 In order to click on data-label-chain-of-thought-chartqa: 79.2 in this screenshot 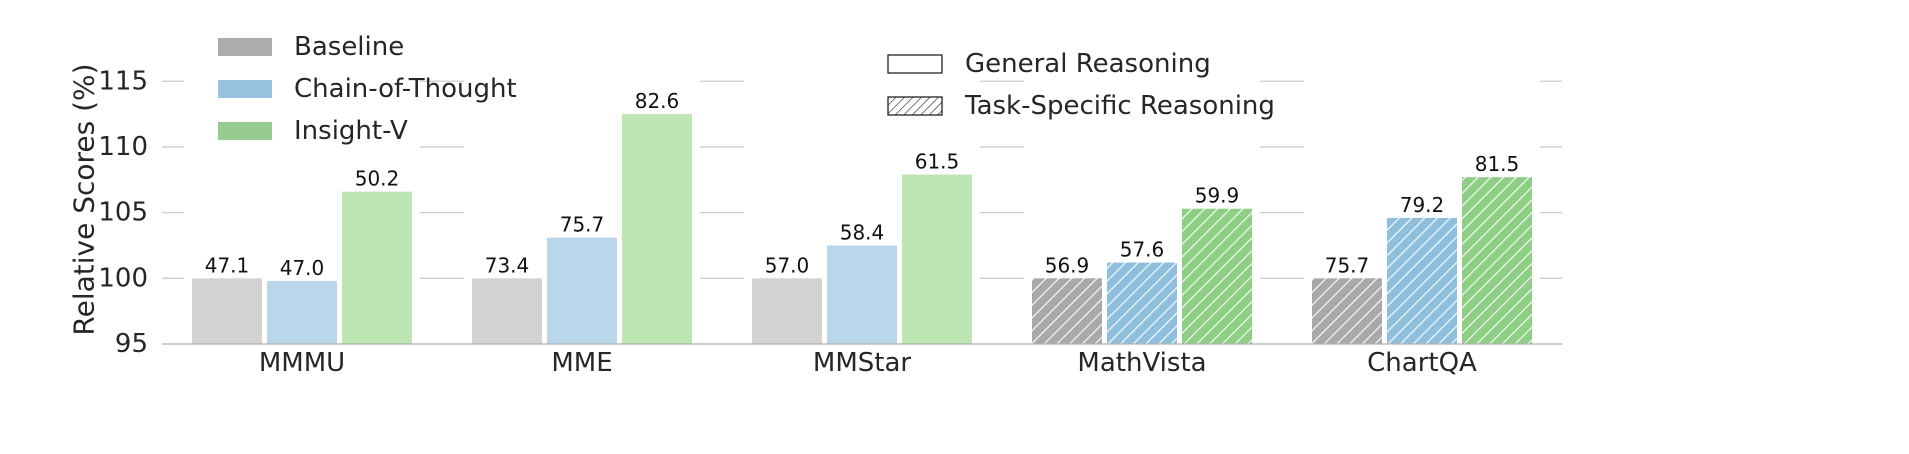, I will do `click(1422, 205)`.